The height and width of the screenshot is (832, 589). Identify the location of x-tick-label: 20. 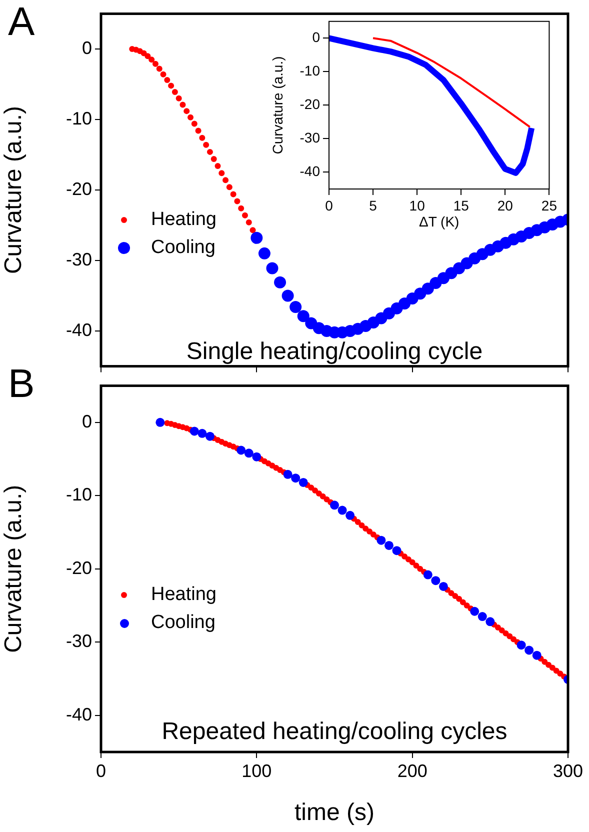
(505, 205).